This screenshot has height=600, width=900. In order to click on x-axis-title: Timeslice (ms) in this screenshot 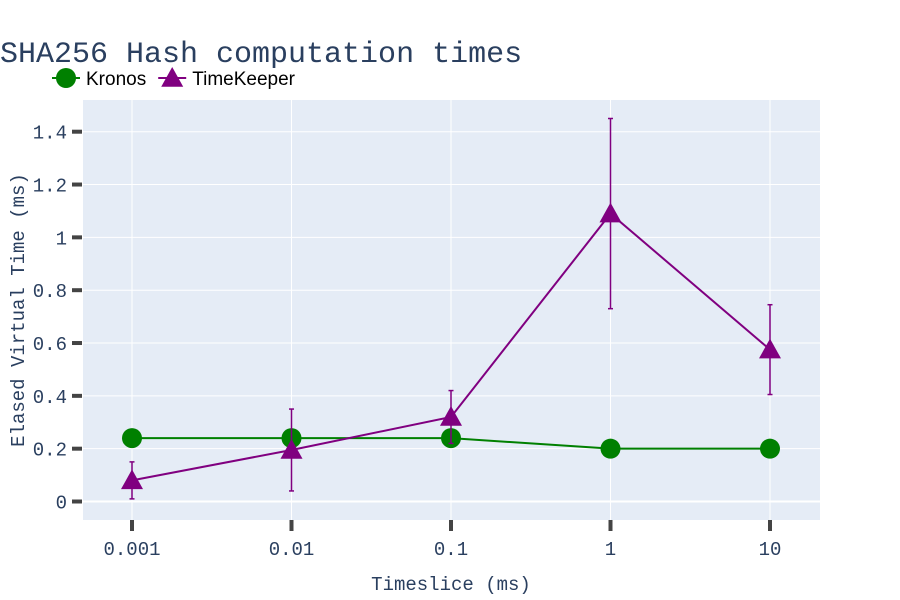, I will do `click(451, 585)`.